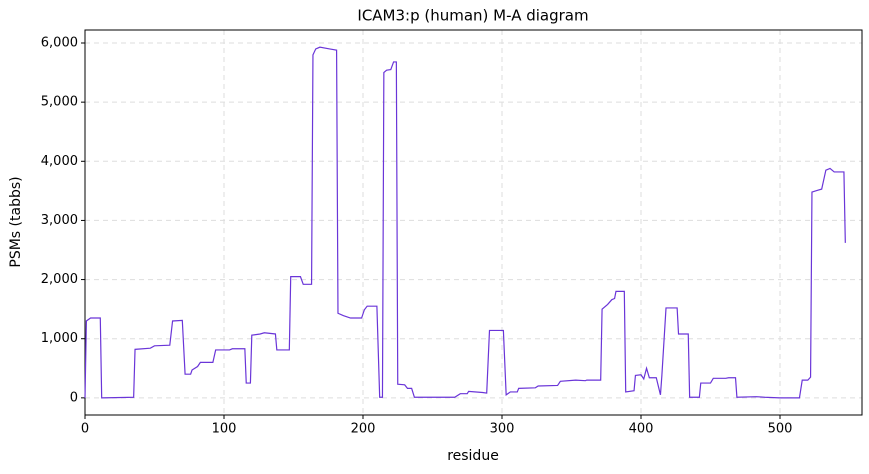 Image resolution: width=869 pixels, height=474 pixels. What do you see at coordinates (59, 220) in the screenshot?
I see `y-tick-label: 3,000` at bounding box center [59, 220].